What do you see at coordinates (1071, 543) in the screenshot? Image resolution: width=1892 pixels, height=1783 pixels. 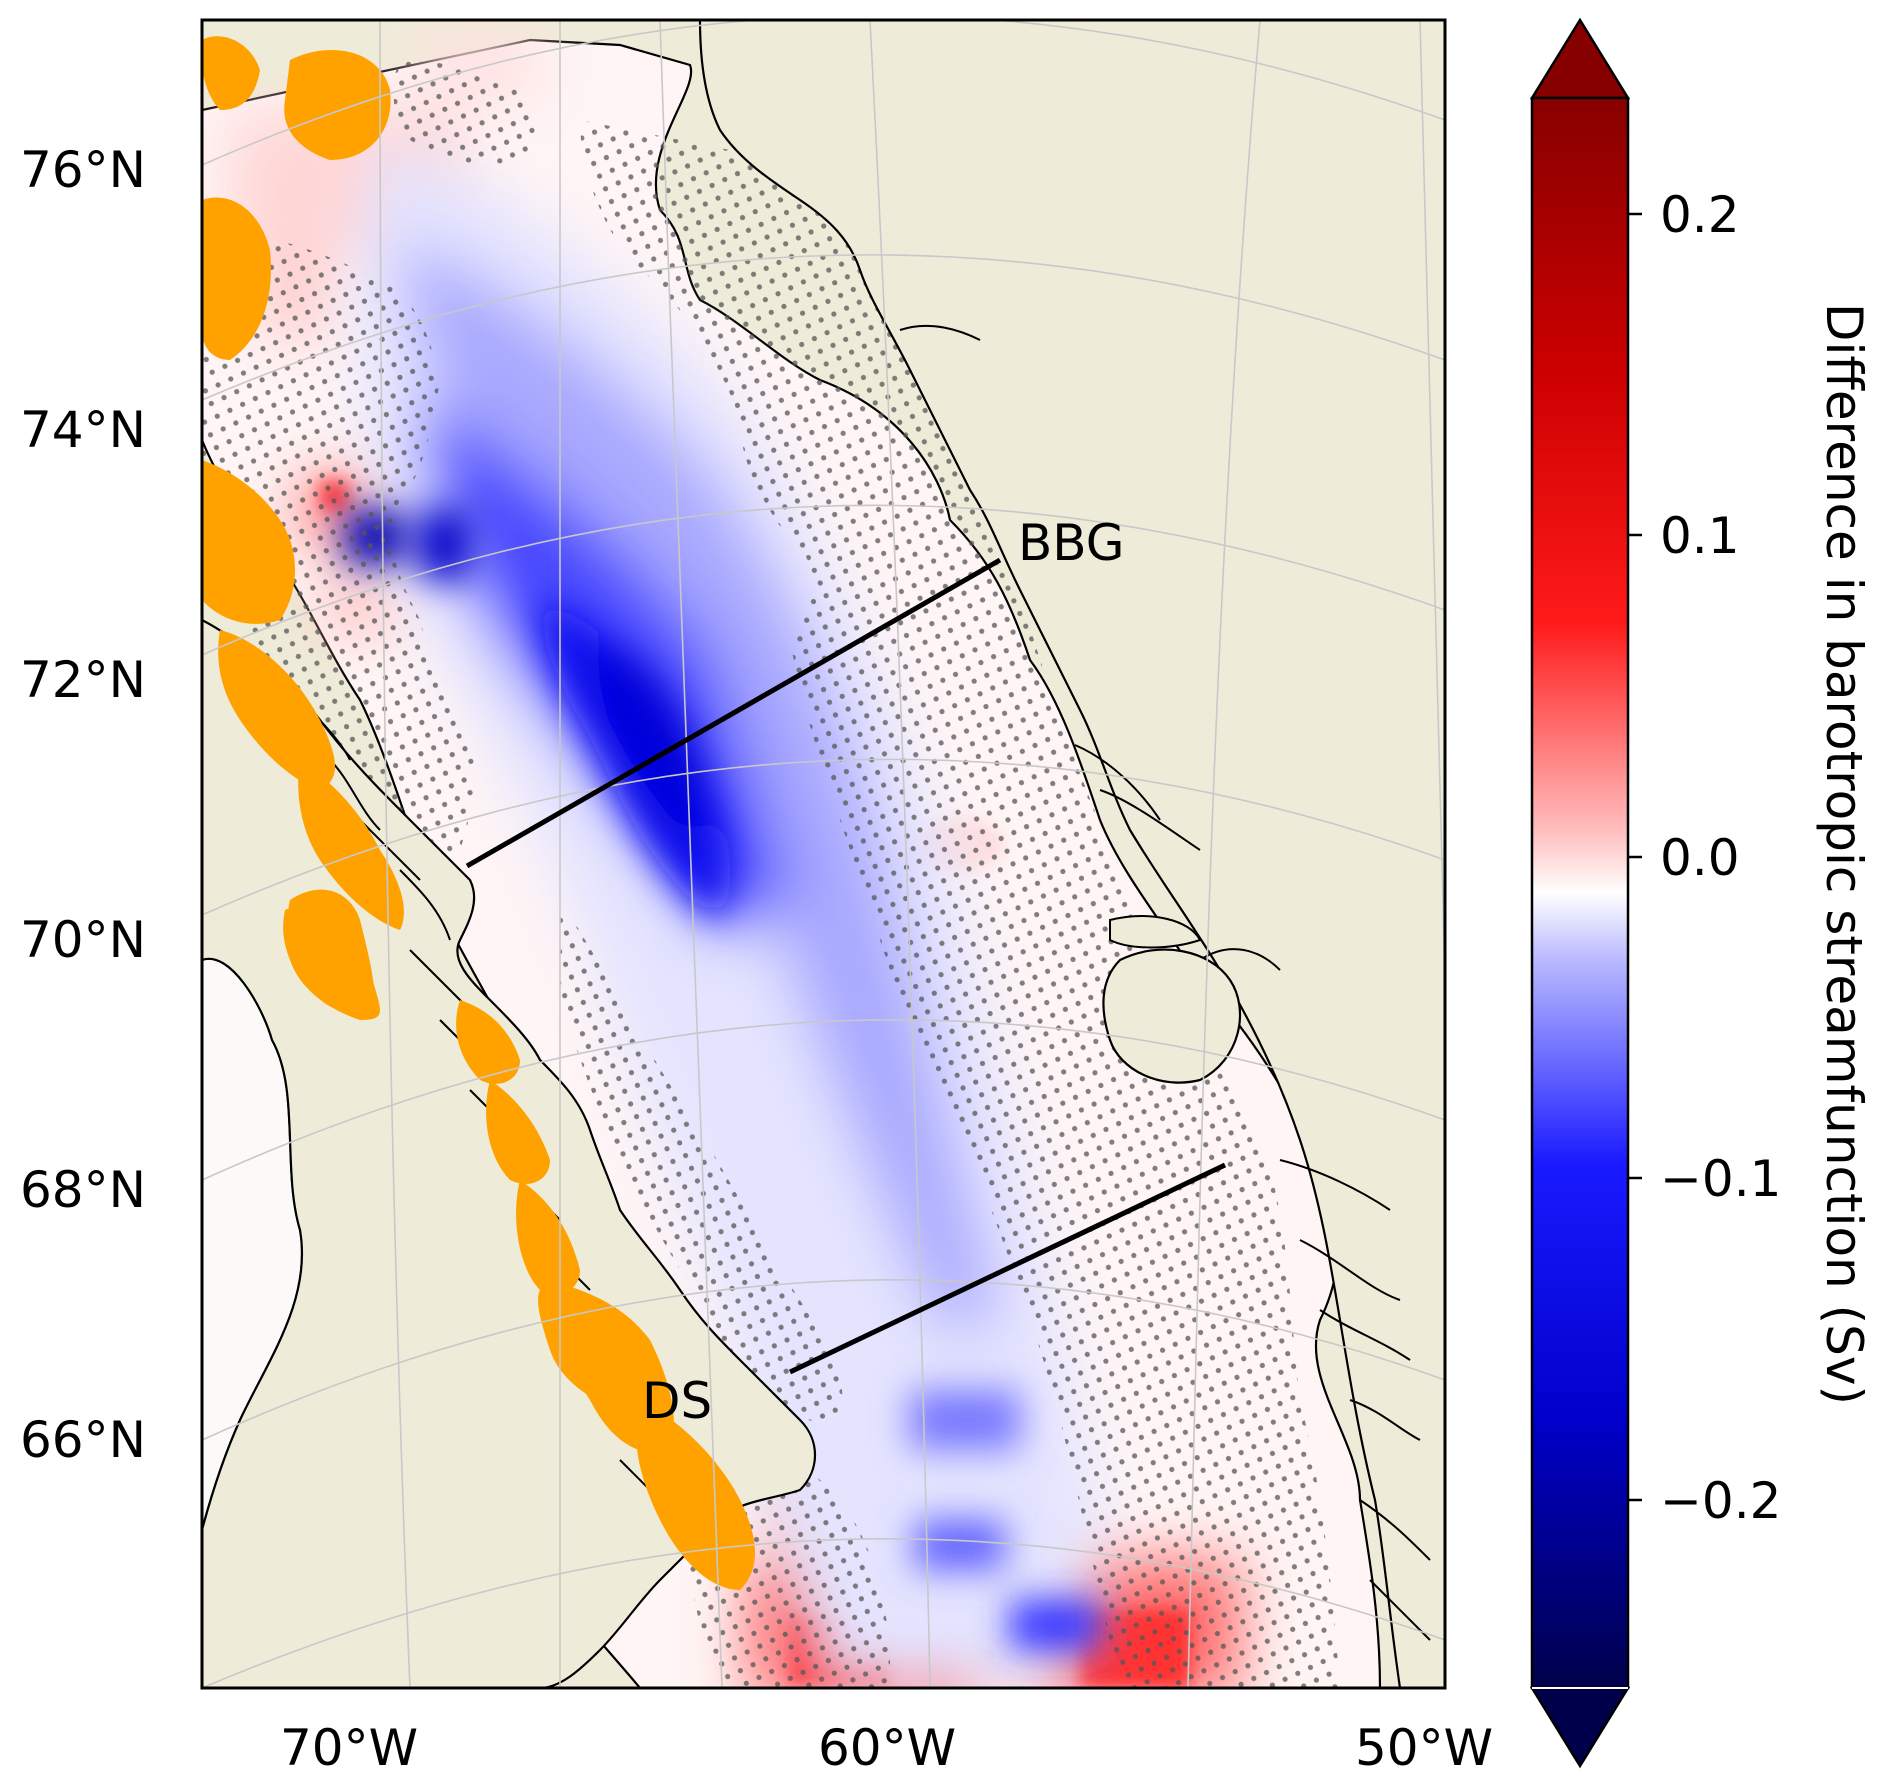 I see `section-label-bbg: BBG` at bounding box center [1071, 543].